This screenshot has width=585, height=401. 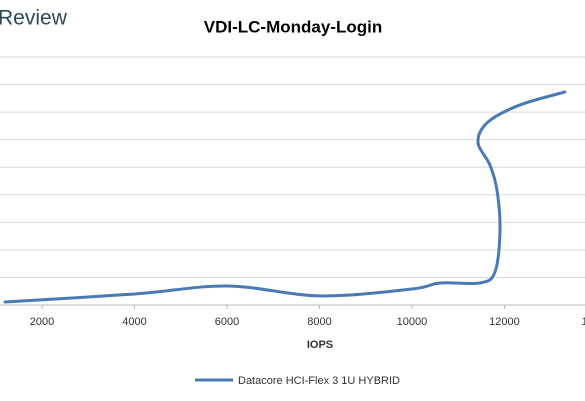 What do you see at coordinates (293, 26) in the screenshot?
I see `chart-title: VDI-LC-Monday-Login` at bounding box center [293, 26].